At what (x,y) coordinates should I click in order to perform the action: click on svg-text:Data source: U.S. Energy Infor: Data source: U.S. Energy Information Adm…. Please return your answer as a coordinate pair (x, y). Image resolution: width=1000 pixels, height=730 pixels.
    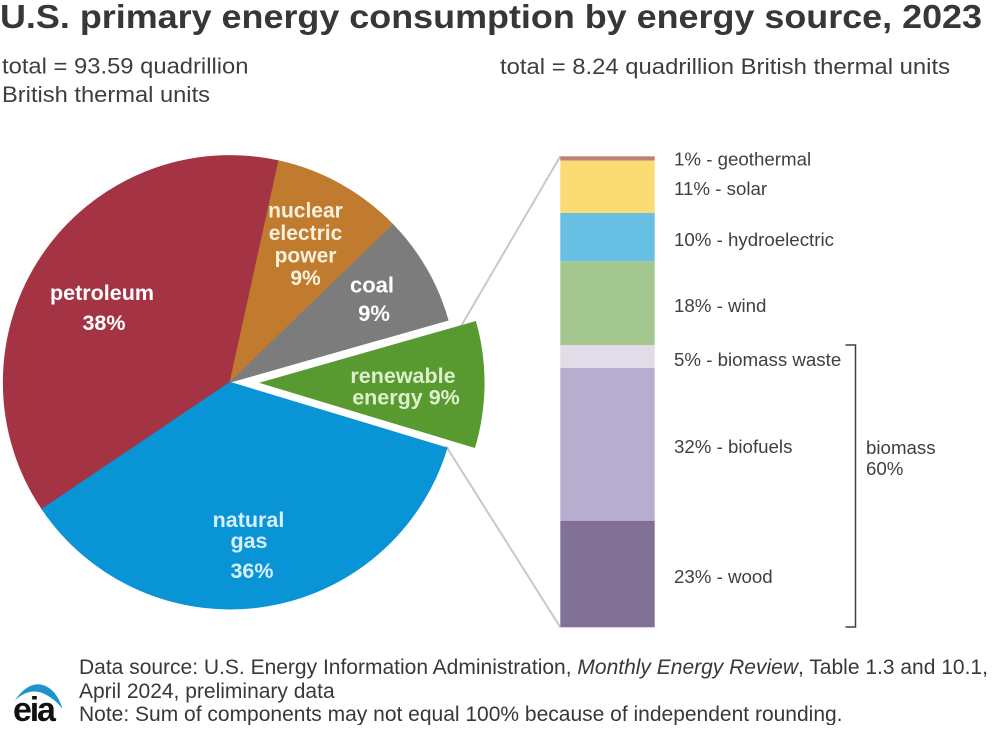
    Looking at the image, I should click on (533, 667).